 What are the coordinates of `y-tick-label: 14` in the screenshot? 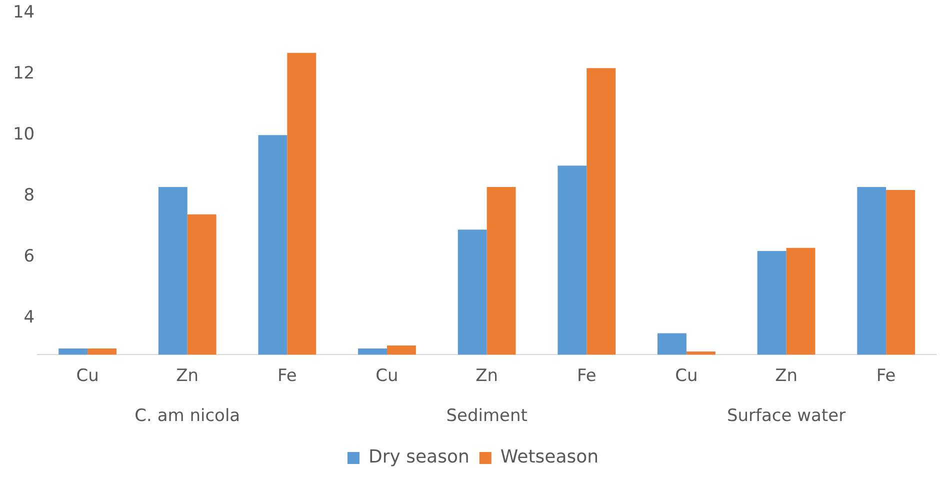 It's located at (23, 12).